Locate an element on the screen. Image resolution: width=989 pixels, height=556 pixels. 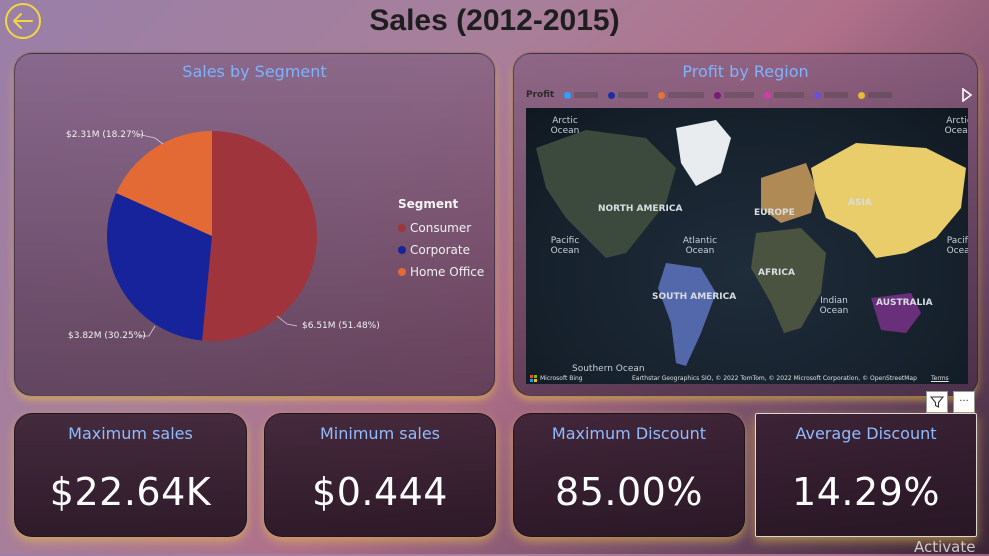
pie-label-home-office: $2.31M (18.27%) is located at coordinates (105, 135).